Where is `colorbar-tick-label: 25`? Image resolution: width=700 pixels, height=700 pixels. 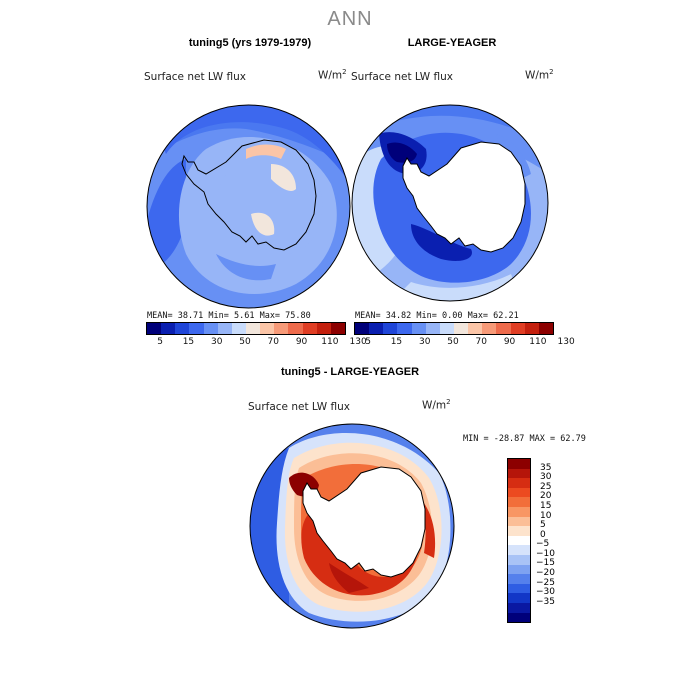
colorbar-tick-label: 25 is located at coordinates (546, 486).